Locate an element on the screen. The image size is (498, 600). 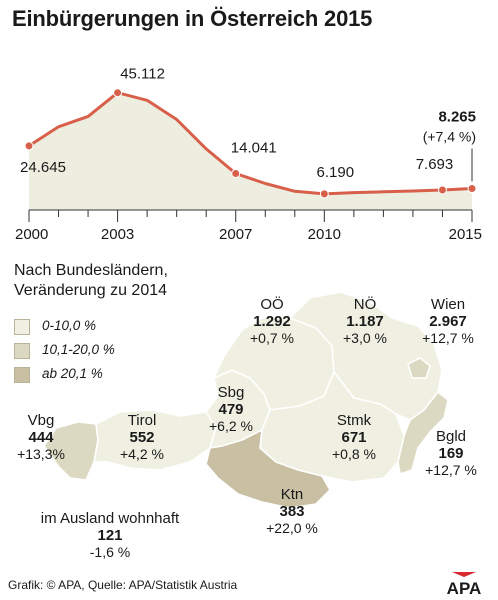
legend-swatch-high is located at coordinates (22, 375).